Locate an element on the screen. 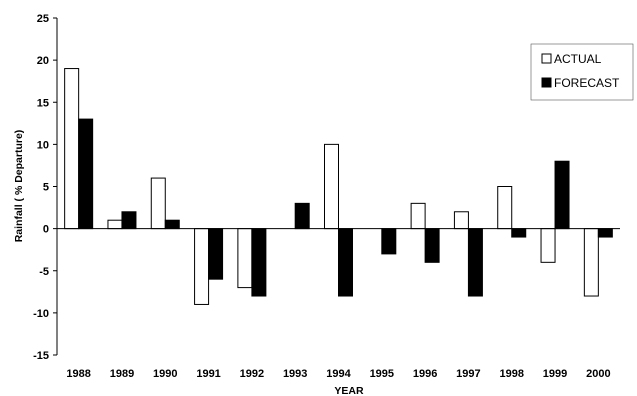  legend-swatch-forecast is located at coordinates (546, 82).